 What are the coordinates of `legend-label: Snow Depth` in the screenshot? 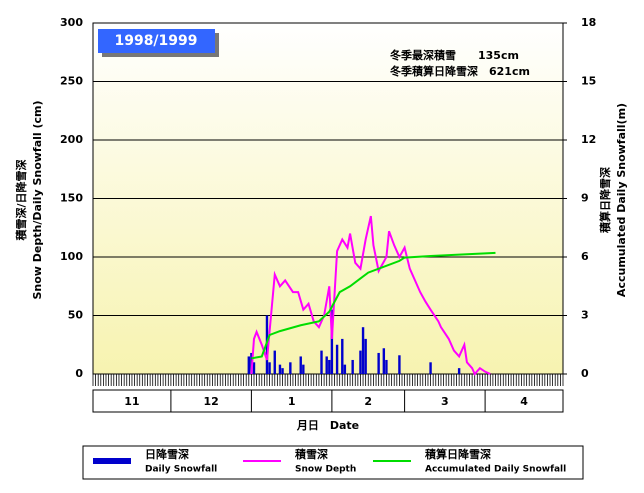 It's located at (325, 470).